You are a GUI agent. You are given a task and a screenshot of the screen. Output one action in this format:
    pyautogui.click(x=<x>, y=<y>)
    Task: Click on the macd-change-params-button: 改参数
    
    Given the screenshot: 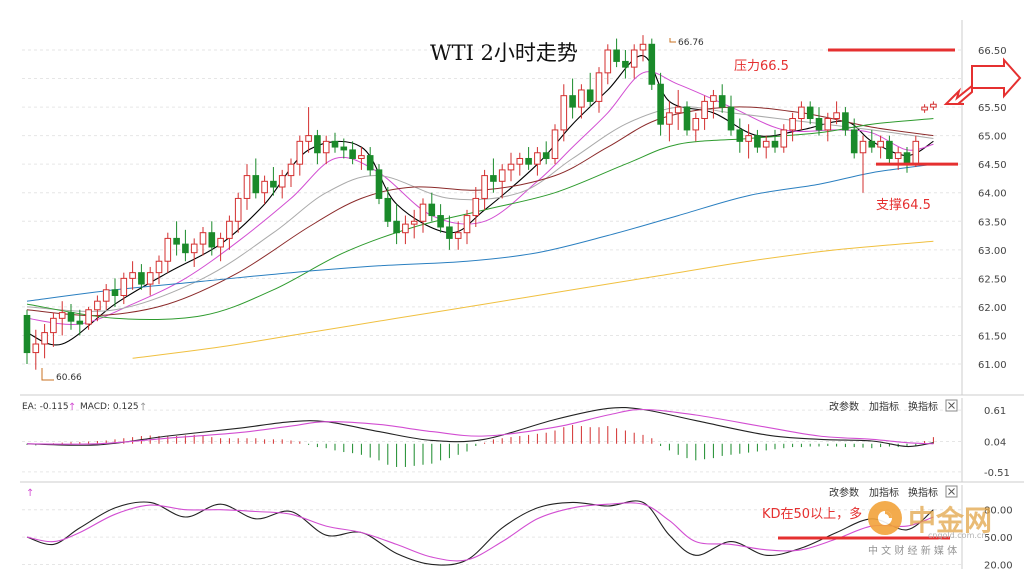 What is the action you would take?
    pyautogui.click(x=844, y=406)
    